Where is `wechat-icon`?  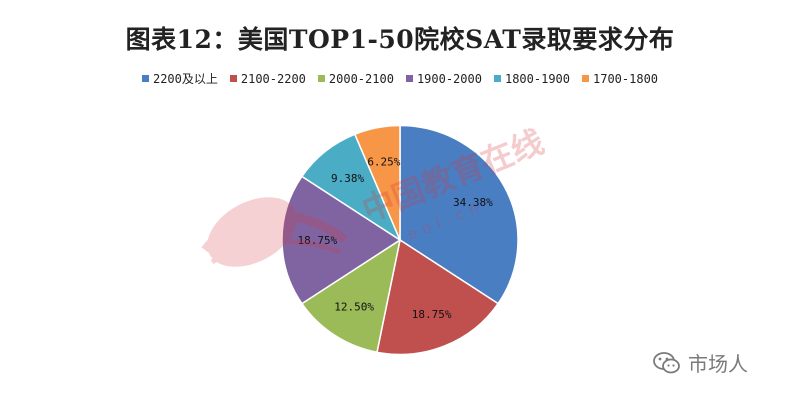
wechat-icon is located at coordinates (666, 362).